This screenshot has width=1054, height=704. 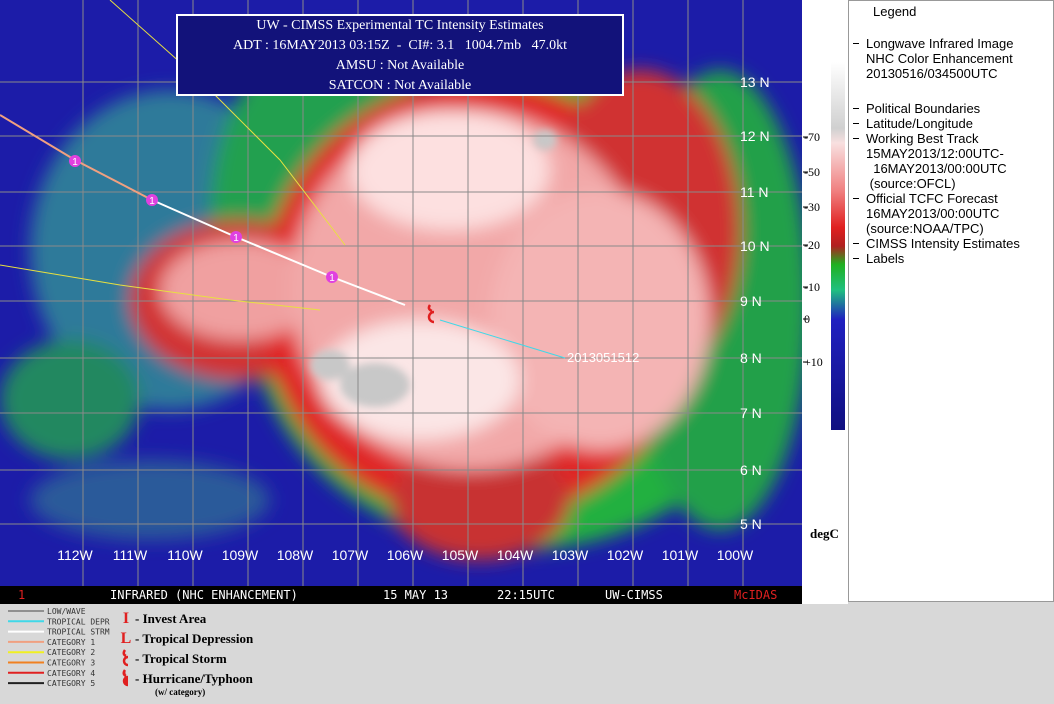 What do you see at coordinates (812, 207) in the screenshot?
I see `scale-label: -30` at bounding box center [812, 207].